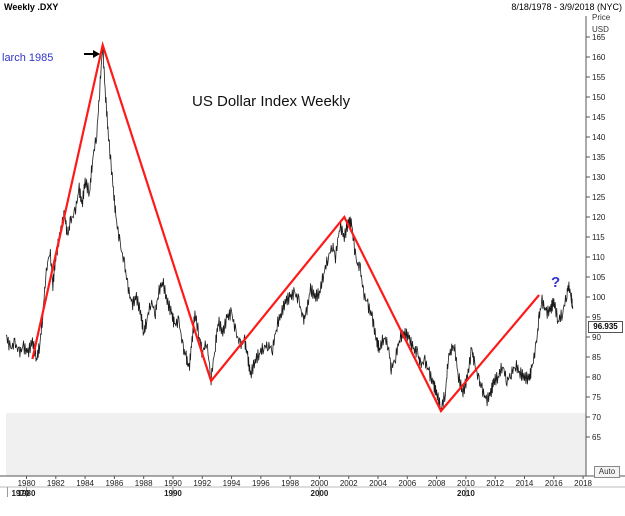 This screenshot has width=625, height=516. What do you see at coordinates (437, 483) in the screenshot?
I see `x-tick-label: 2008` at bounding box center [437, 483].